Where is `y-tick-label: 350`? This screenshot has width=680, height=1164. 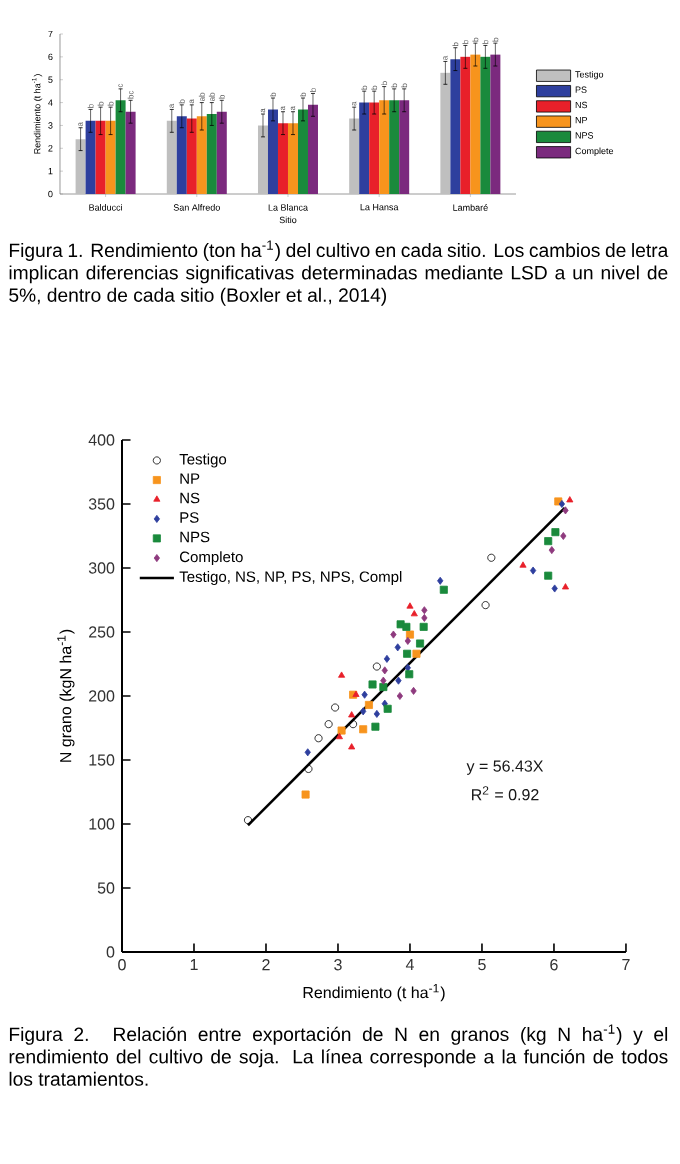
y-tick-label: 350 is located at coordinates (101, 504).